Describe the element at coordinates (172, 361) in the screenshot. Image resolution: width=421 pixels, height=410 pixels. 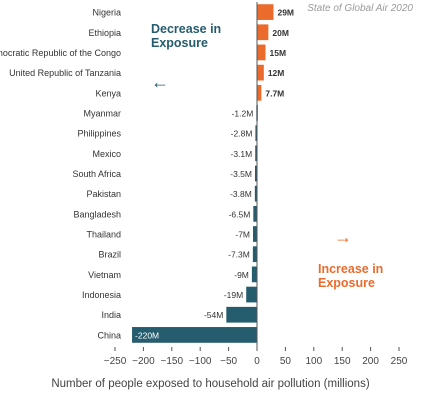
I see `x-tick-label: −150` at that location.